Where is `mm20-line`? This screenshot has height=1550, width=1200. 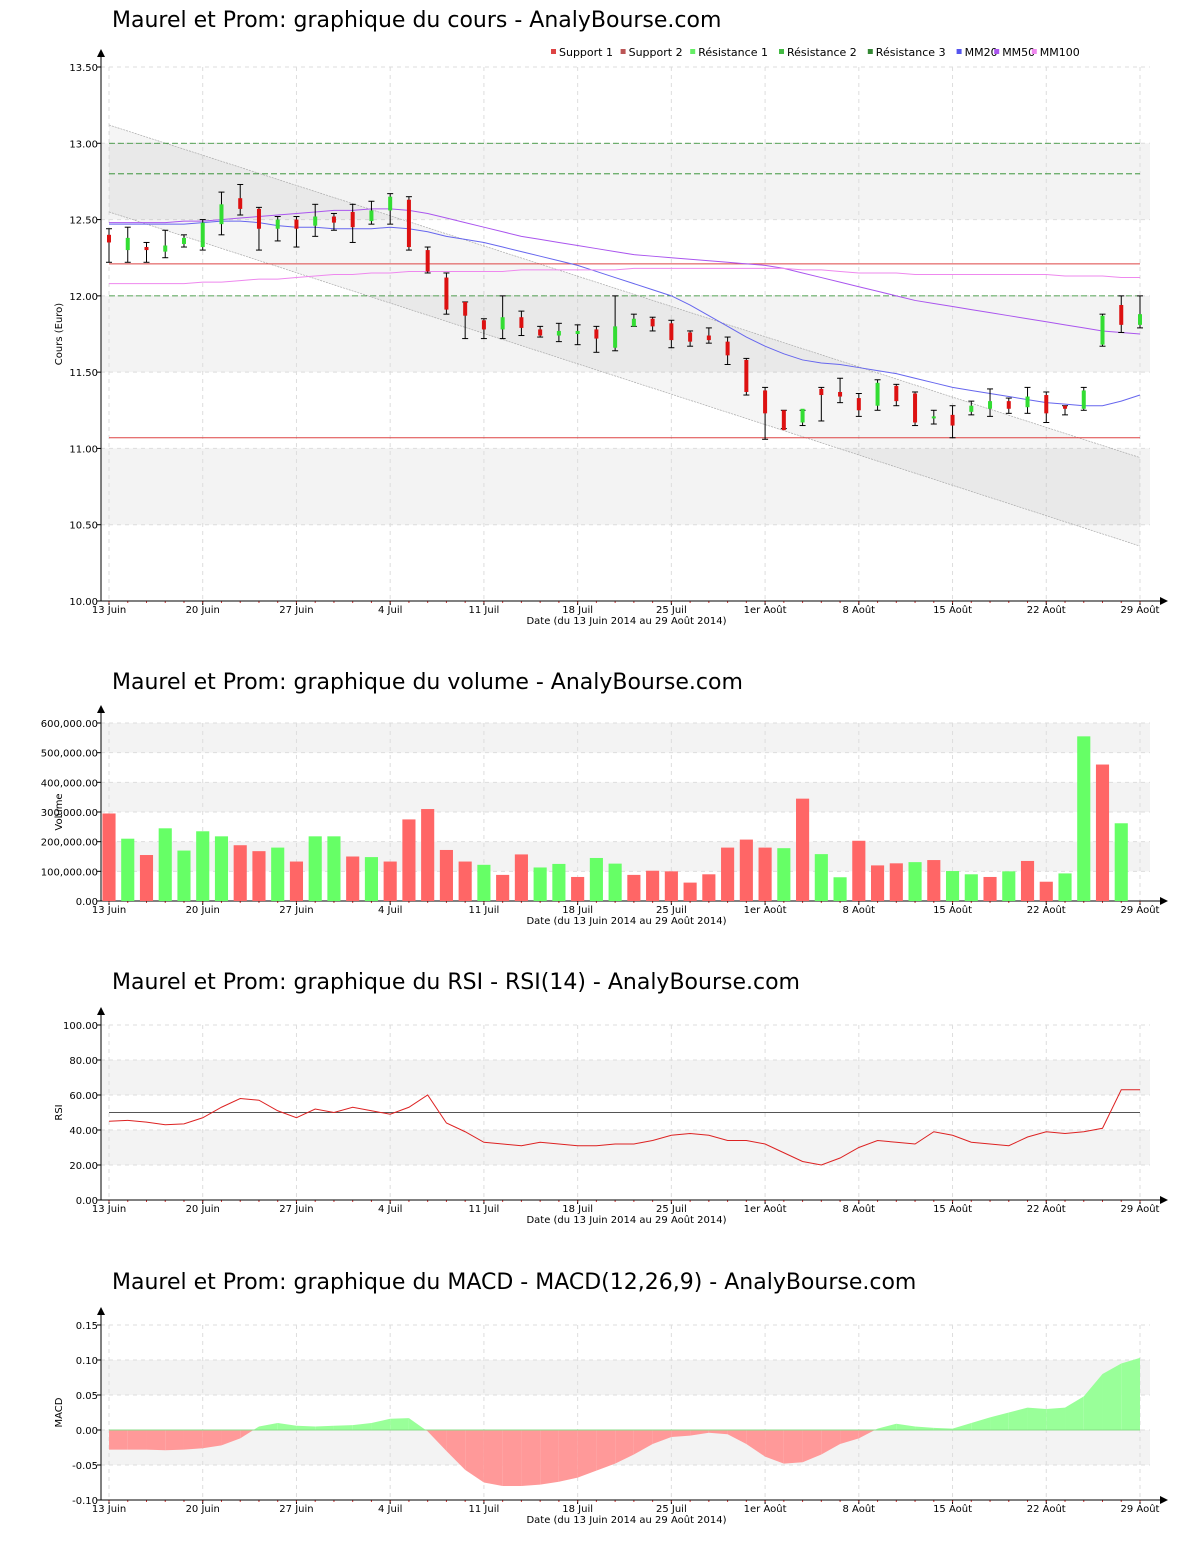
mm20-line is located at coordinates (625, 313).